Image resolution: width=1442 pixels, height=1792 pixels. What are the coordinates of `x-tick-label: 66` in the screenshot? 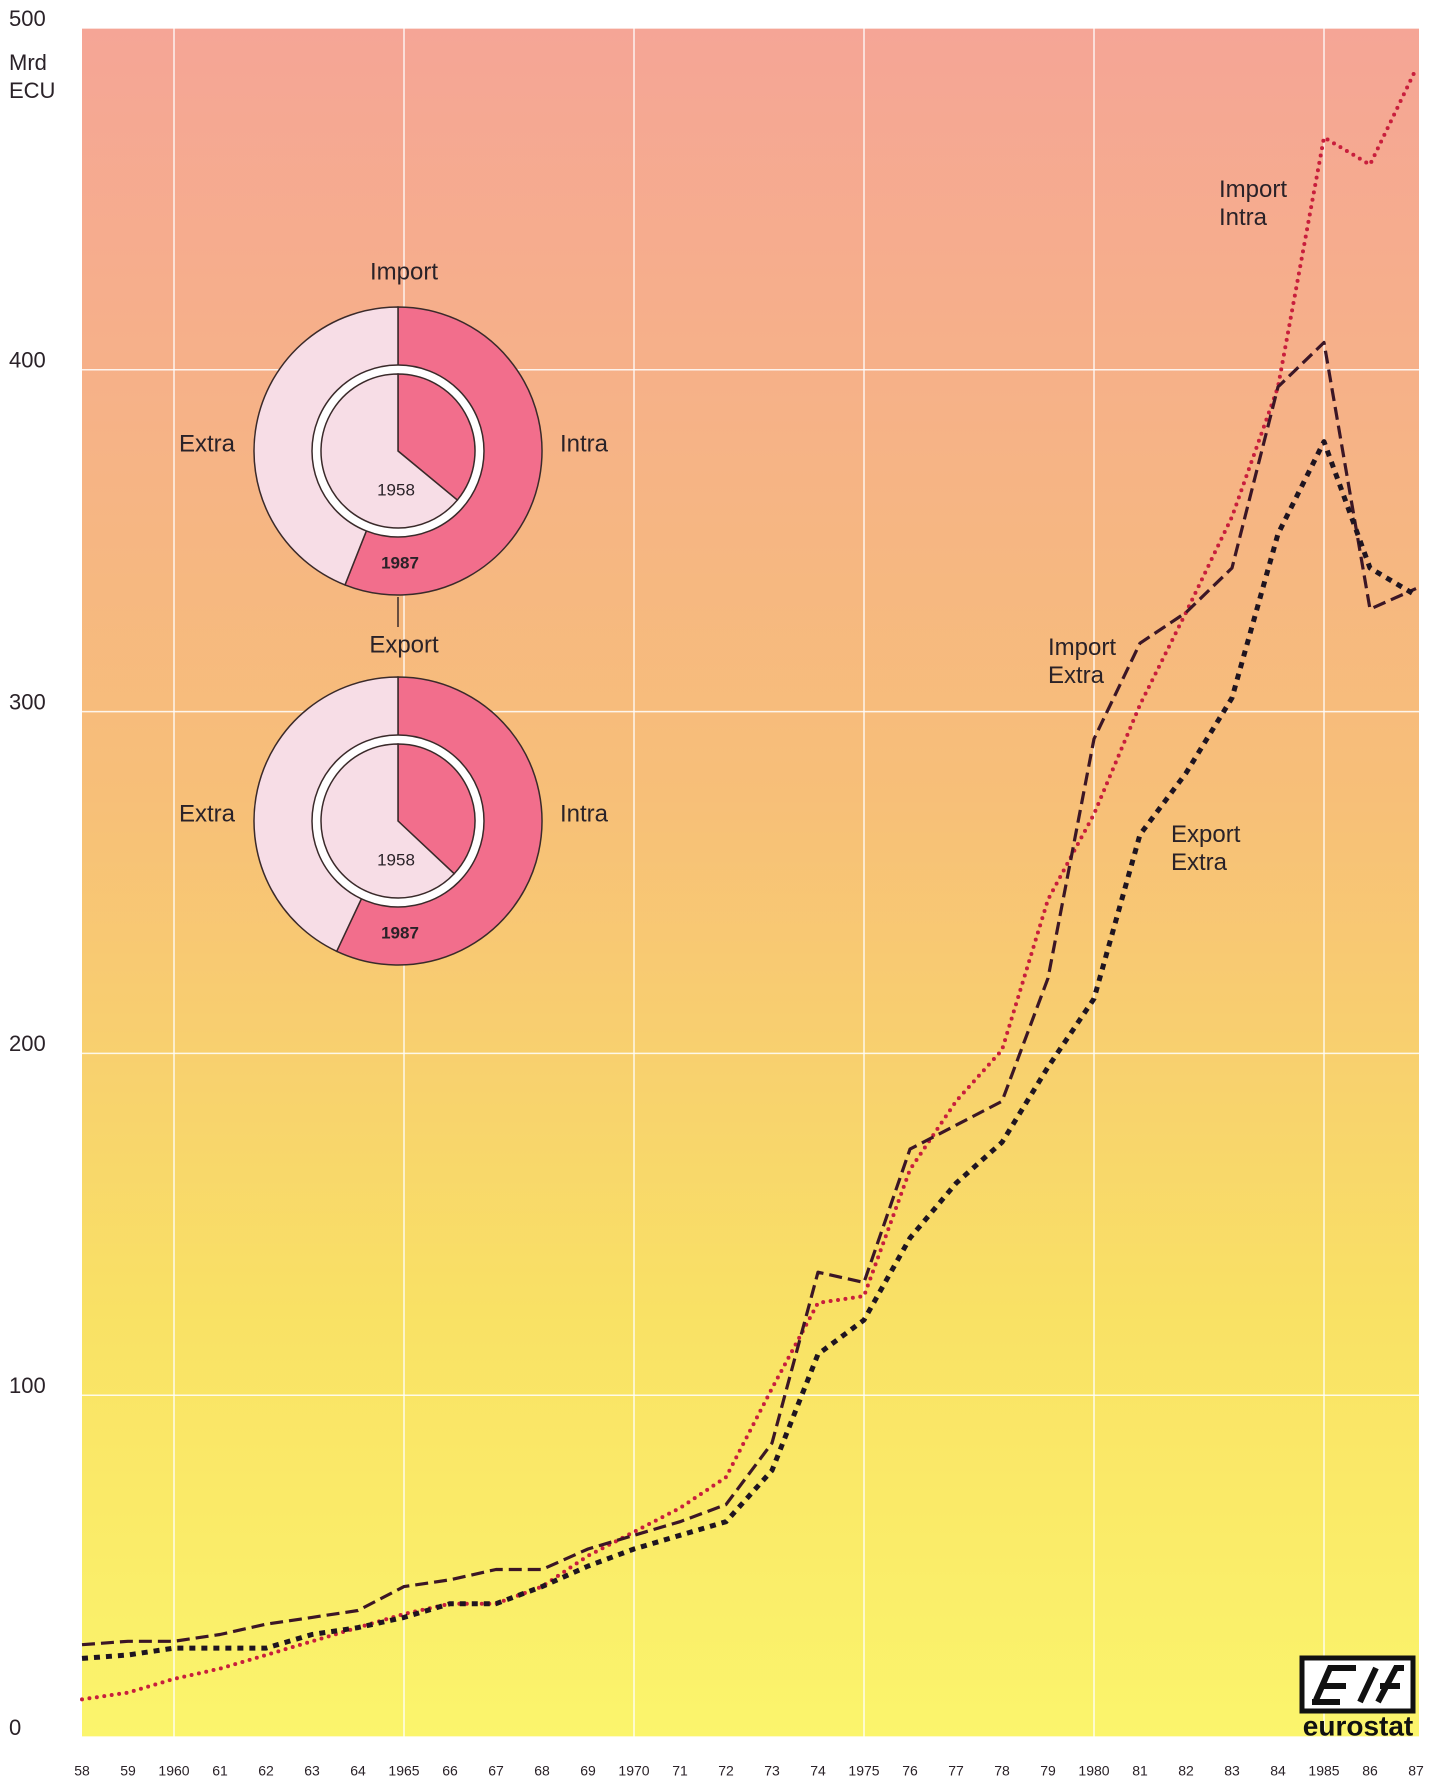 It's located at (450, 1771).